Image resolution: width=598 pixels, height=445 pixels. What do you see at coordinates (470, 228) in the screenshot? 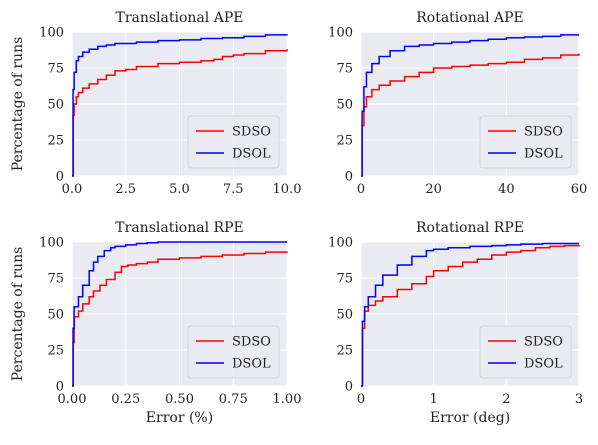
I see `chart-title: Rotational RPE` at bounding box center [470, 228].